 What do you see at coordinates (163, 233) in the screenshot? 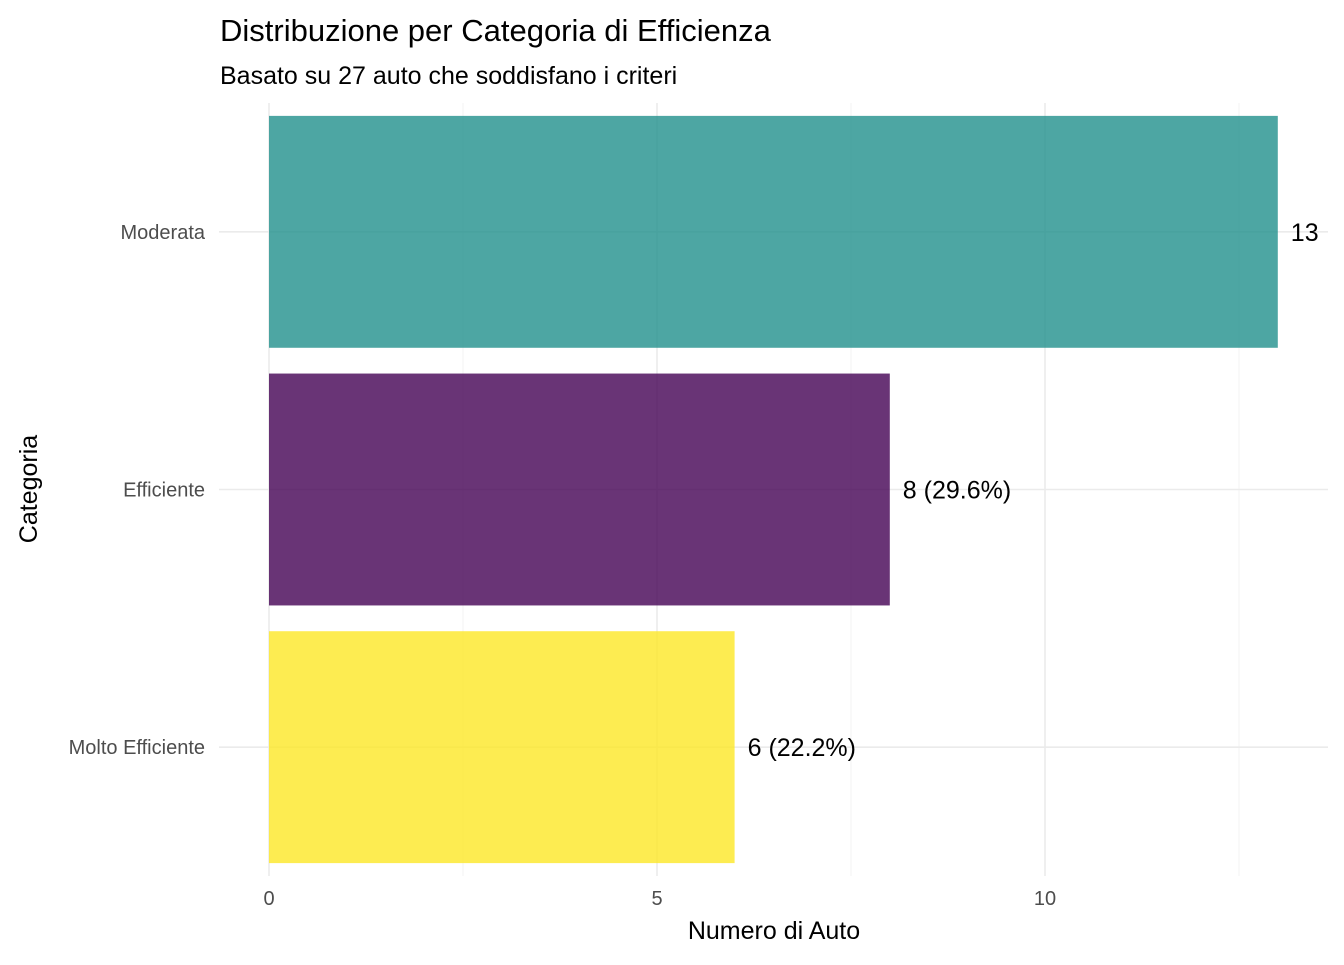
I see `y-tick-label: Moderata` at bounding box center [163, 233].